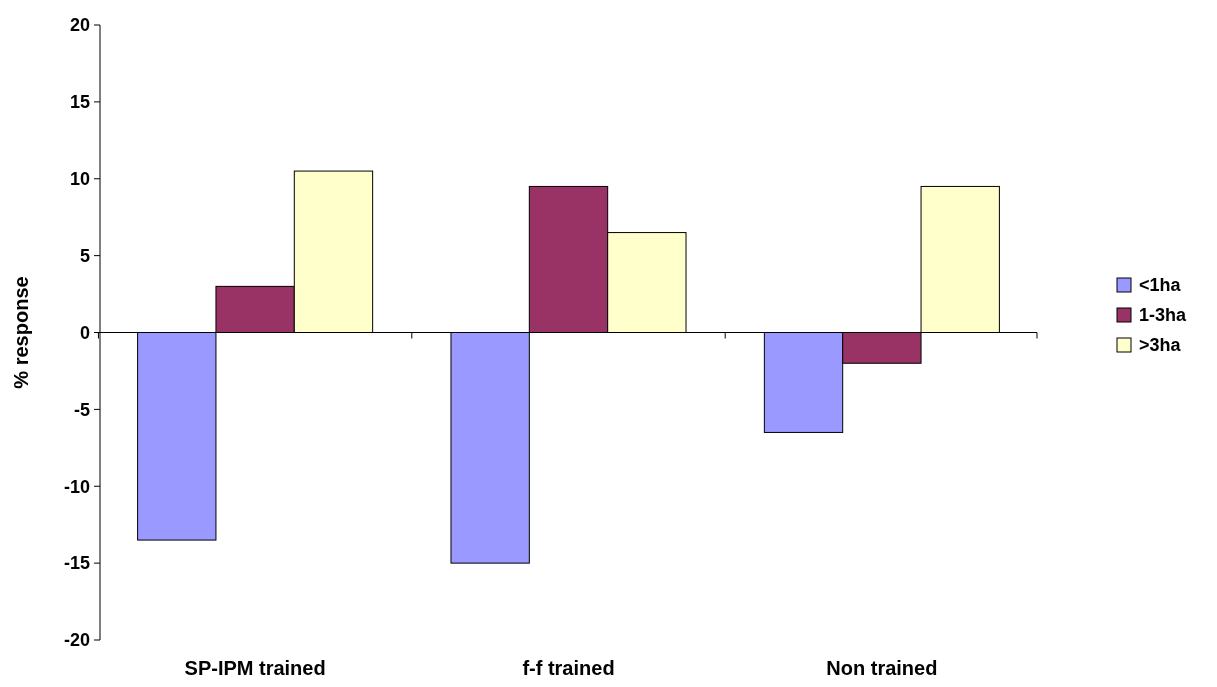  Describe the element at coordinates (1160, 345) in the screenshot. I see `legend-label: >3ha` at that location.